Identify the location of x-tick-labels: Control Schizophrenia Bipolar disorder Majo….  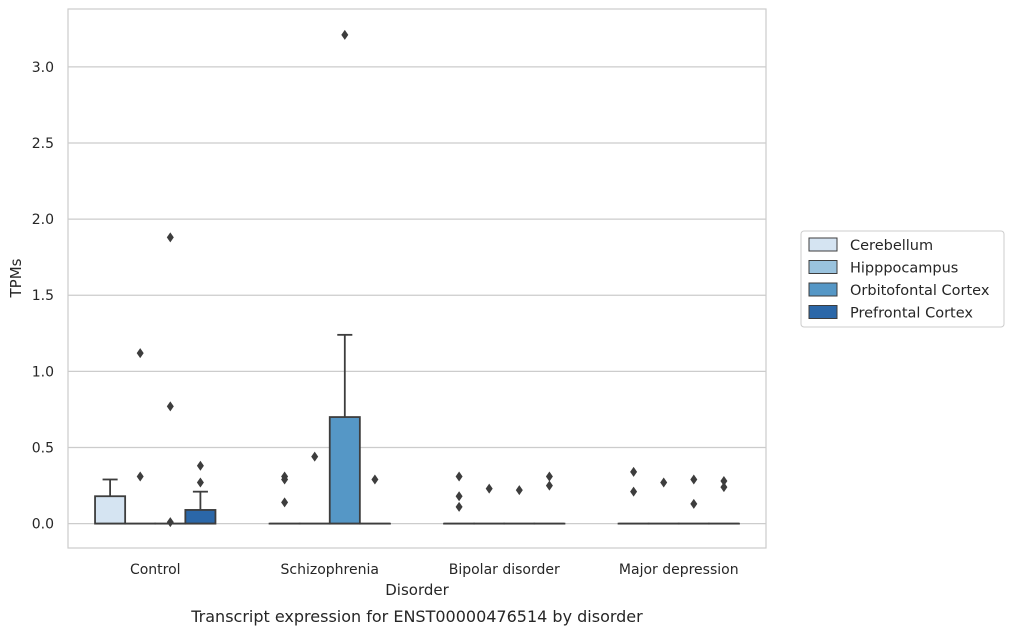
(434, 570).